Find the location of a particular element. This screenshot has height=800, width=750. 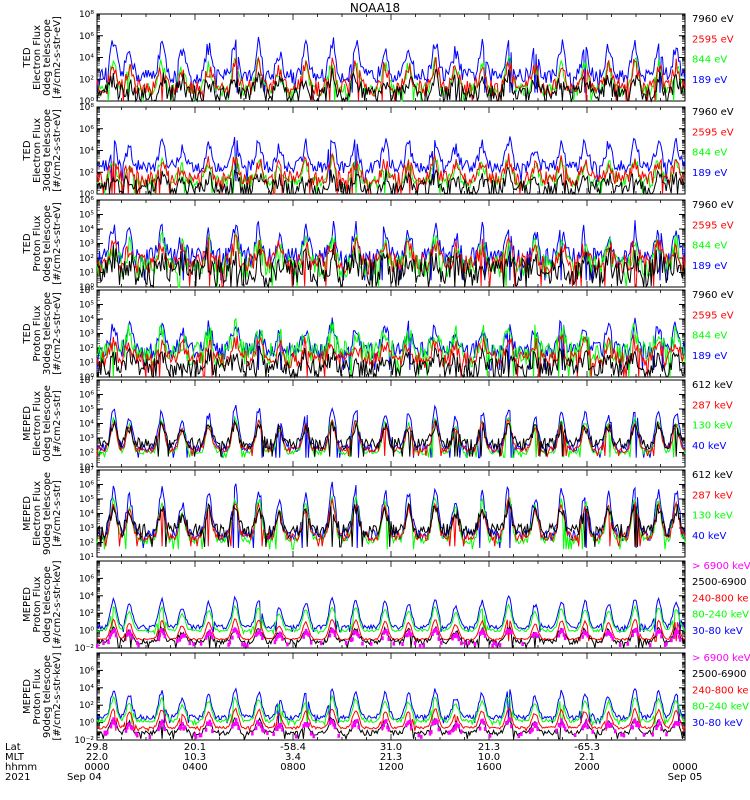

series-blue is located at coordinates (391, 706).